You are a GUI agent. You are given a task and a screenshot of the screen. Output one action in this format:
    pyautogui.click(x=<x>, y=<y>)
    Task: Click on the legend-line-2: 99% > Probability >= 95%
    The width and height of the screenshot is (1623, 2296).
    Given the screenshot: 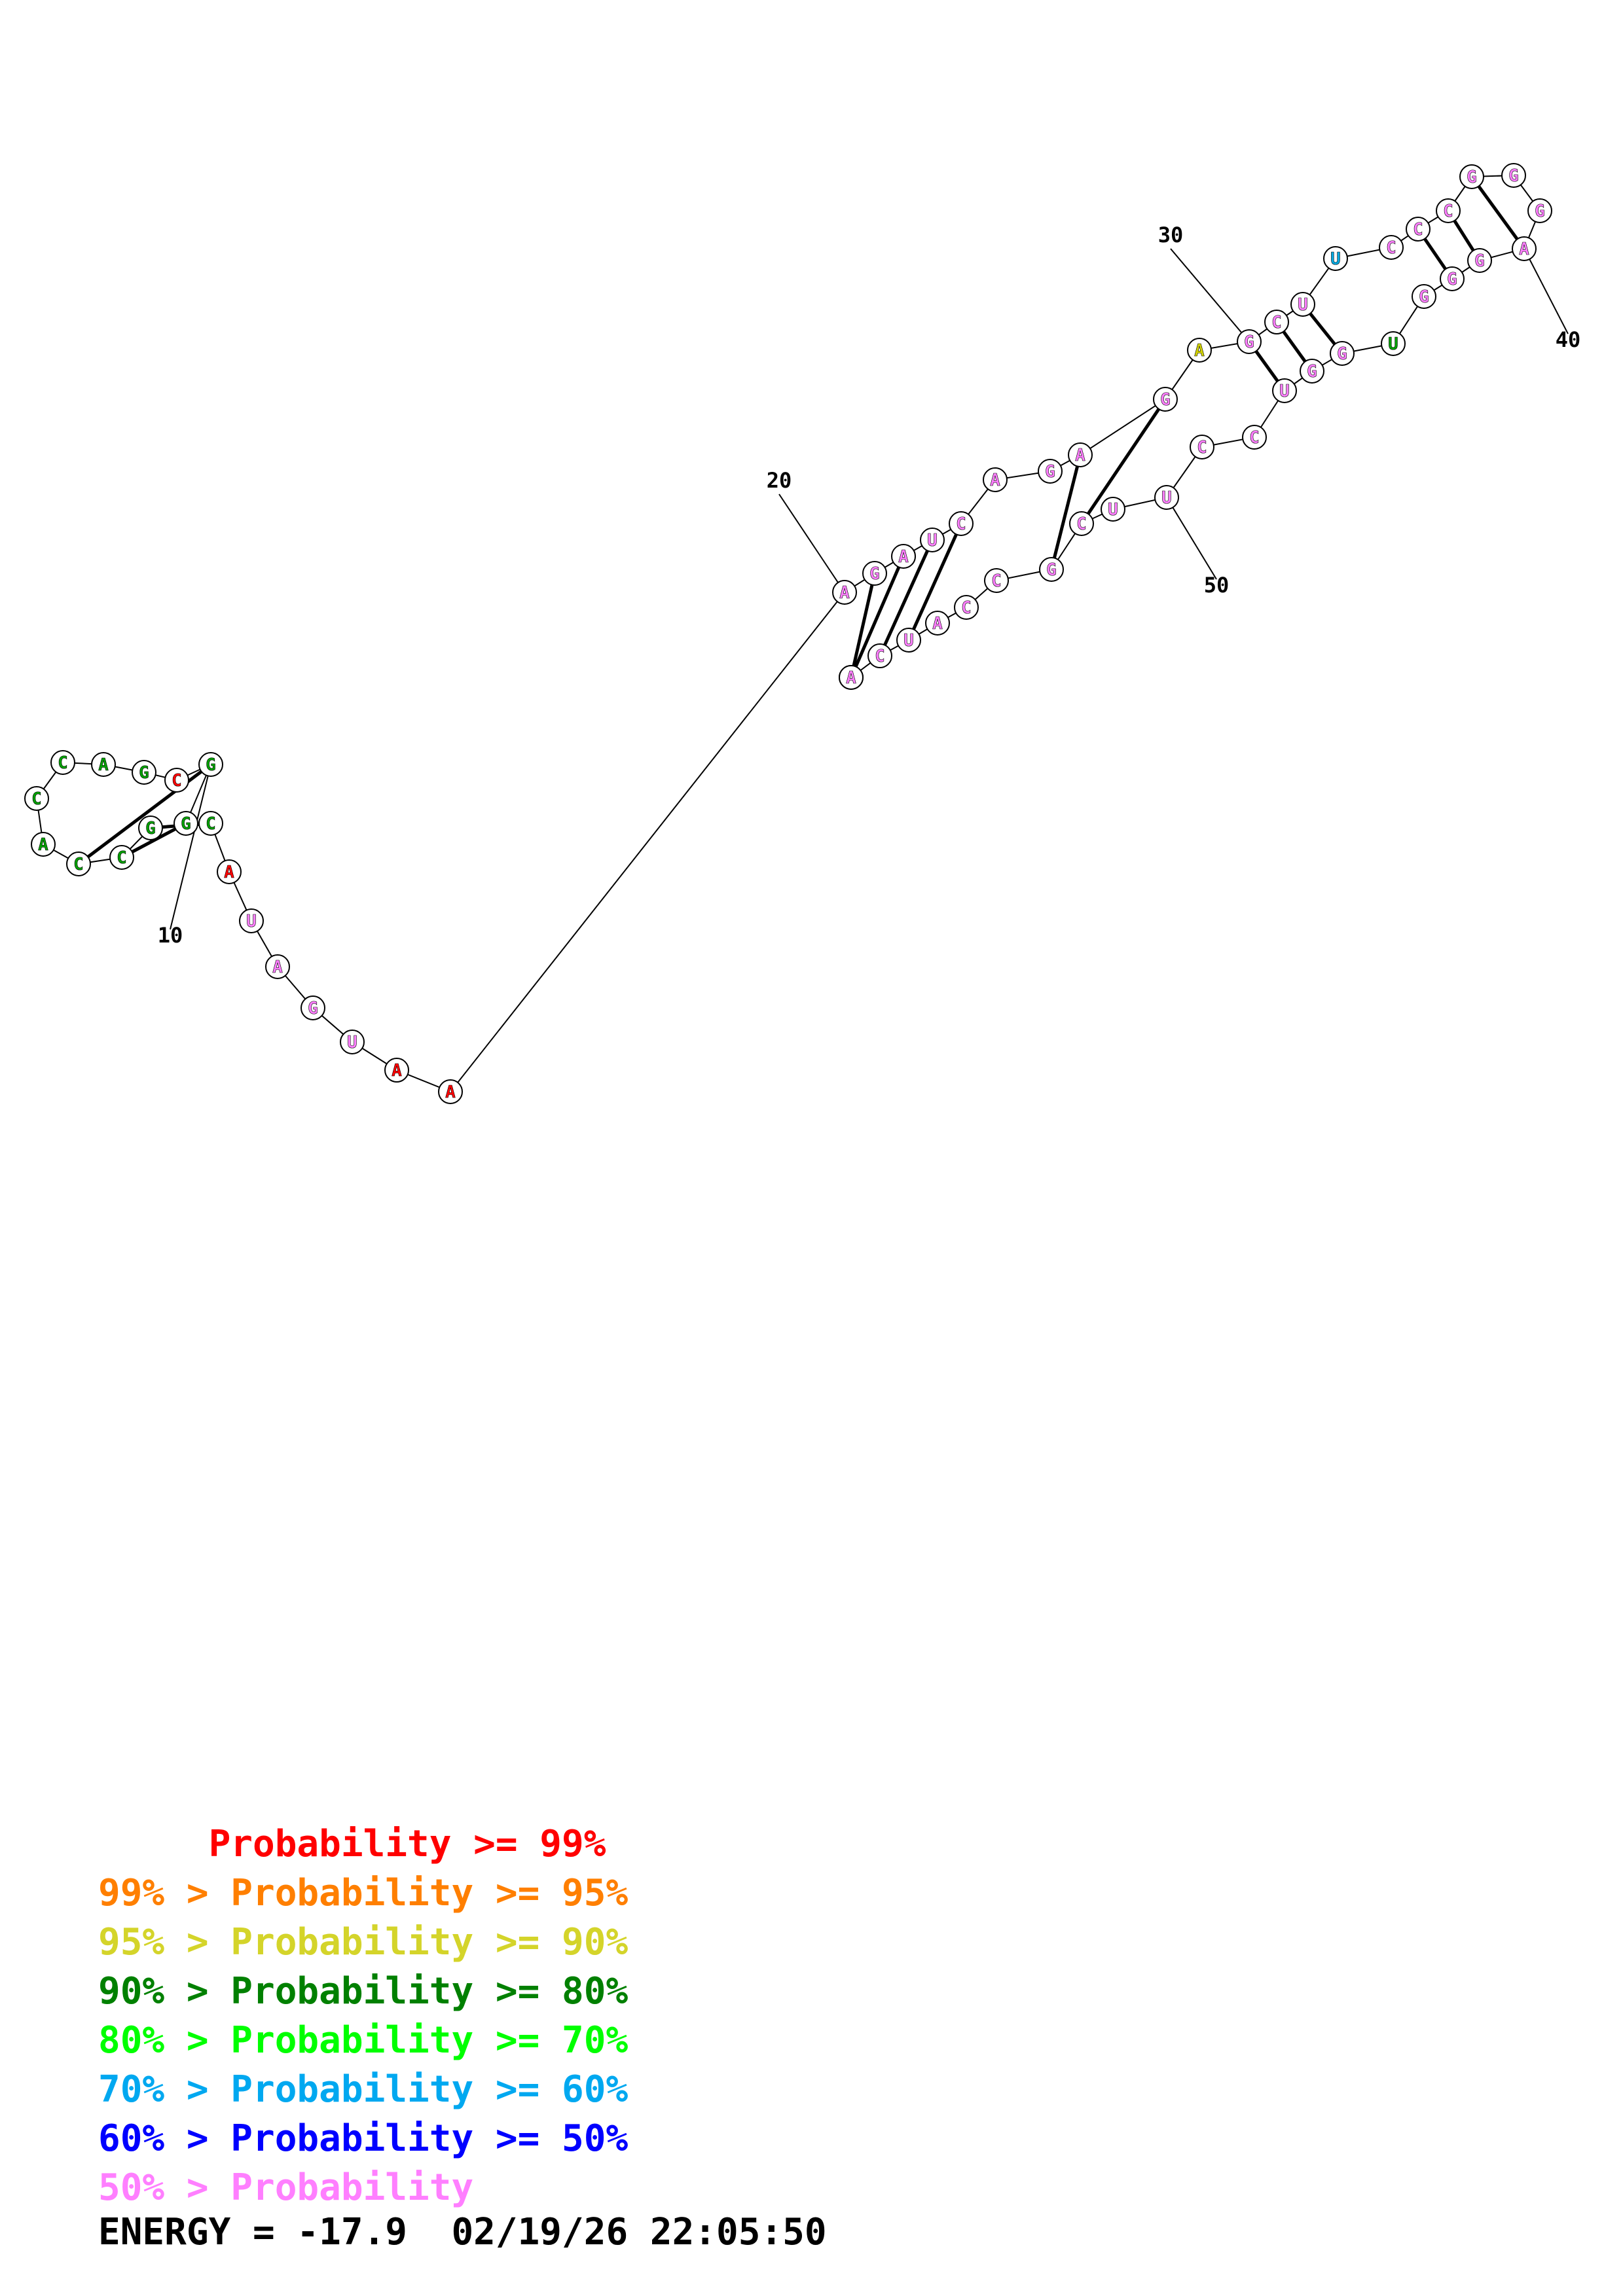 What is the action you would take?
    pyautogui.click(x=363, y=1893)
    